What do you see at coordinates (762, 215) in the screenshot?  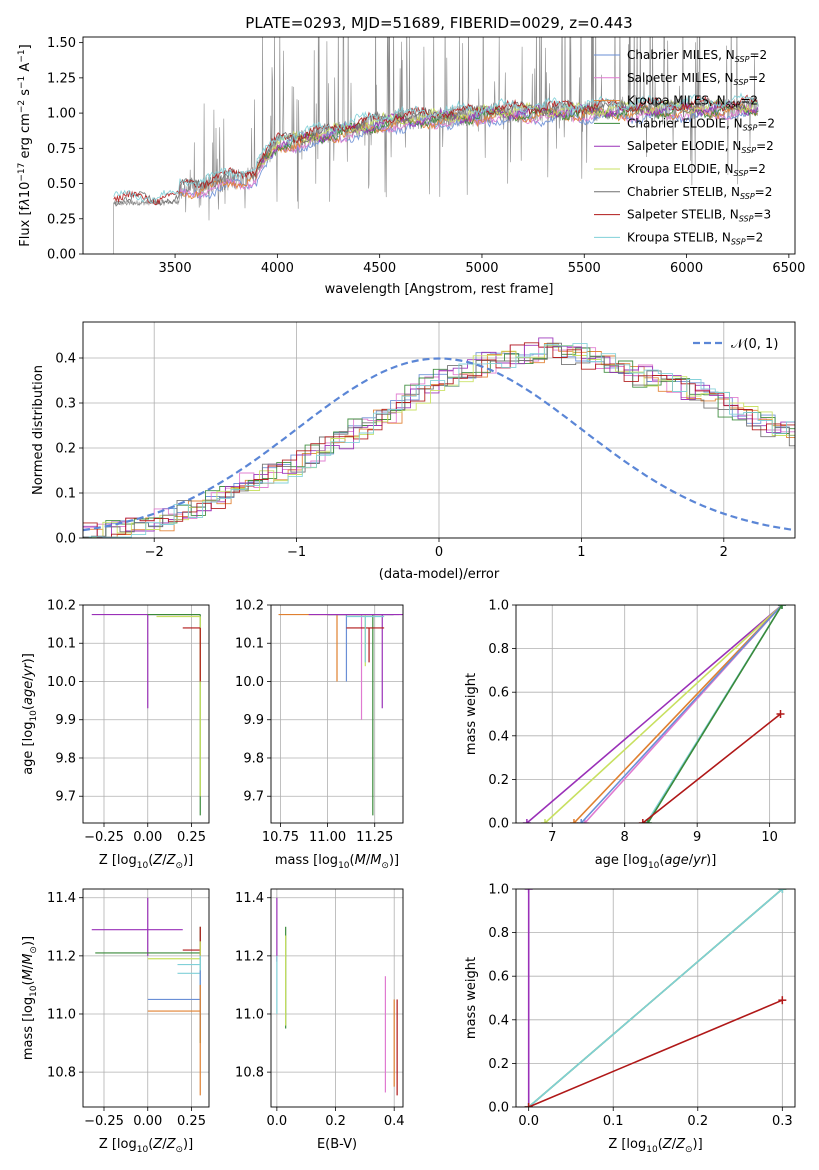 I see `legend-n: =3` at bounding box center [762, 215].